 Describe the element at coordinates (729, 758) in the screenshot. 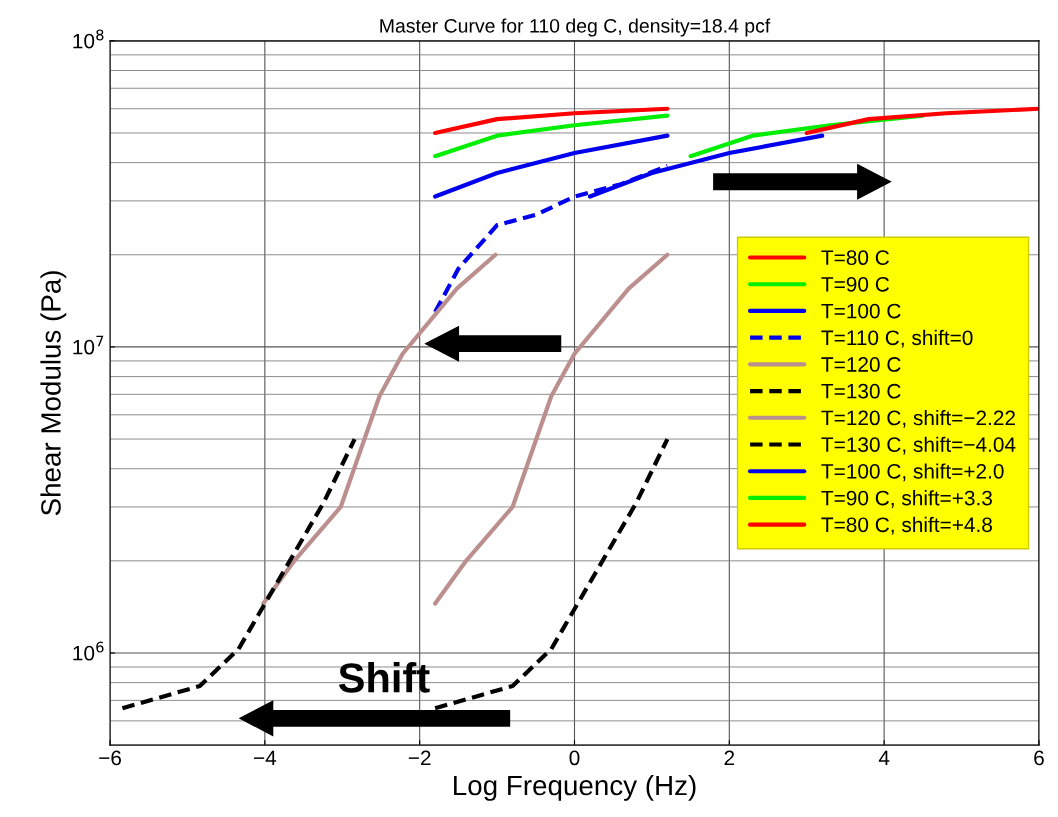

I see `x-tick-label: 2` at that location.